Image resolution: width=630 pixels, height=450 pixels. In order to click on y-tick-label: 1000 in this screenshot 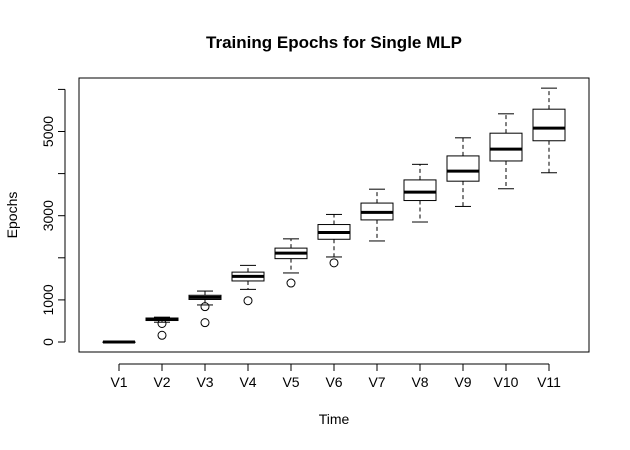, I will do `click(48, 299)`.